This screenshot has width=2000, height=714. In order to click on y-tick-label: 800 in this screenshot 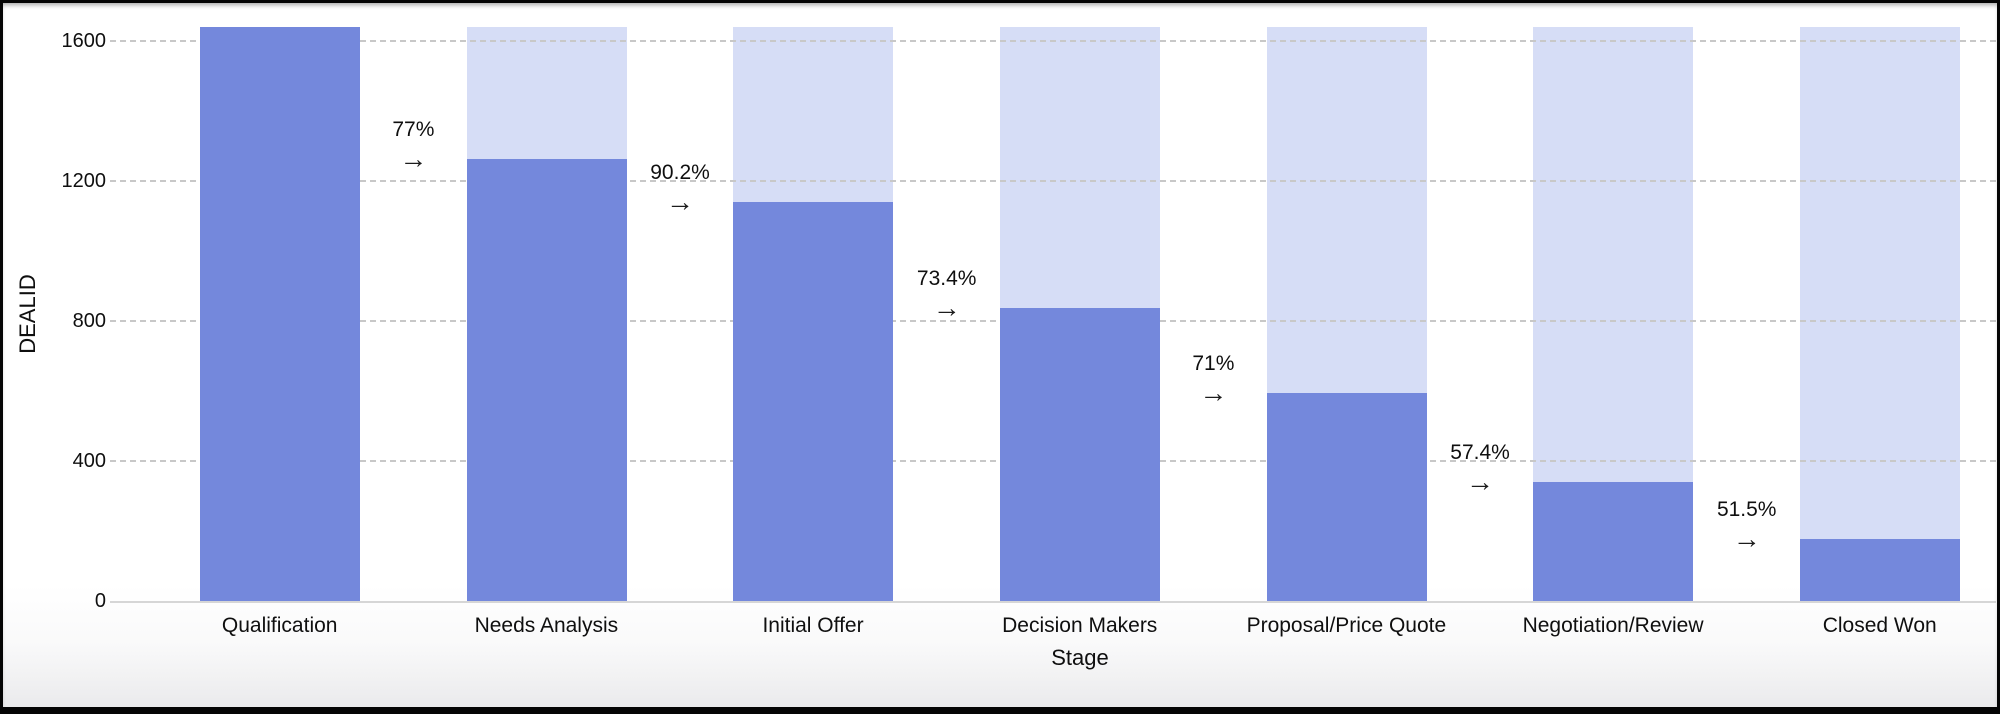, I will do `click(89, 321)`.